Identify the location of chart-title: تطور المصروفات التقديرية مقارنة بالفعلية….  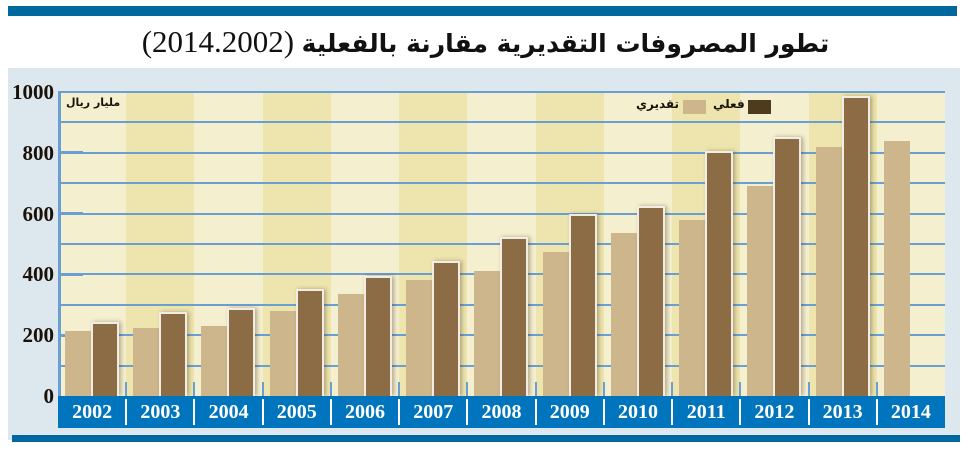
(485, 42).